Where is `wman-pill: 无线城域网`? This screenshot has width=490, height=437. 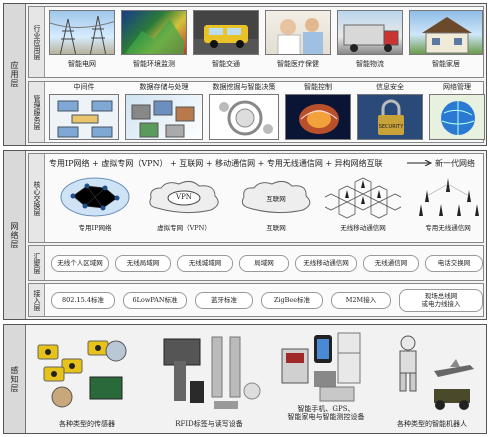
wman-pill: 无线城域网 is located at coordinates (205, 263).